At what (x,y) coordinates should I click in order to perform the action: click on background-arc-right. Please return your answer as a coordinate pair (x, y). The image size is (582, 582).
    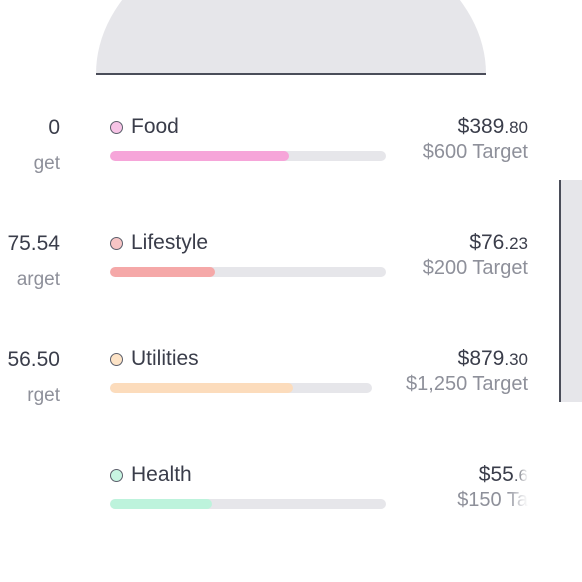
    Looking at the image, I should click on (571, 291).